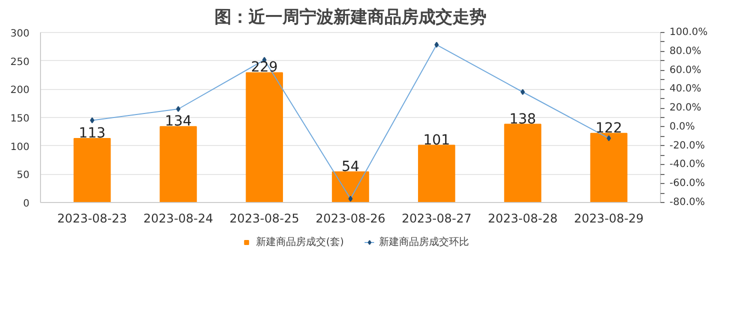 The image size is (740, 312). Describe the element at coordinates (178, 122) in the screenshot. I see `data-label: 134` at that location.